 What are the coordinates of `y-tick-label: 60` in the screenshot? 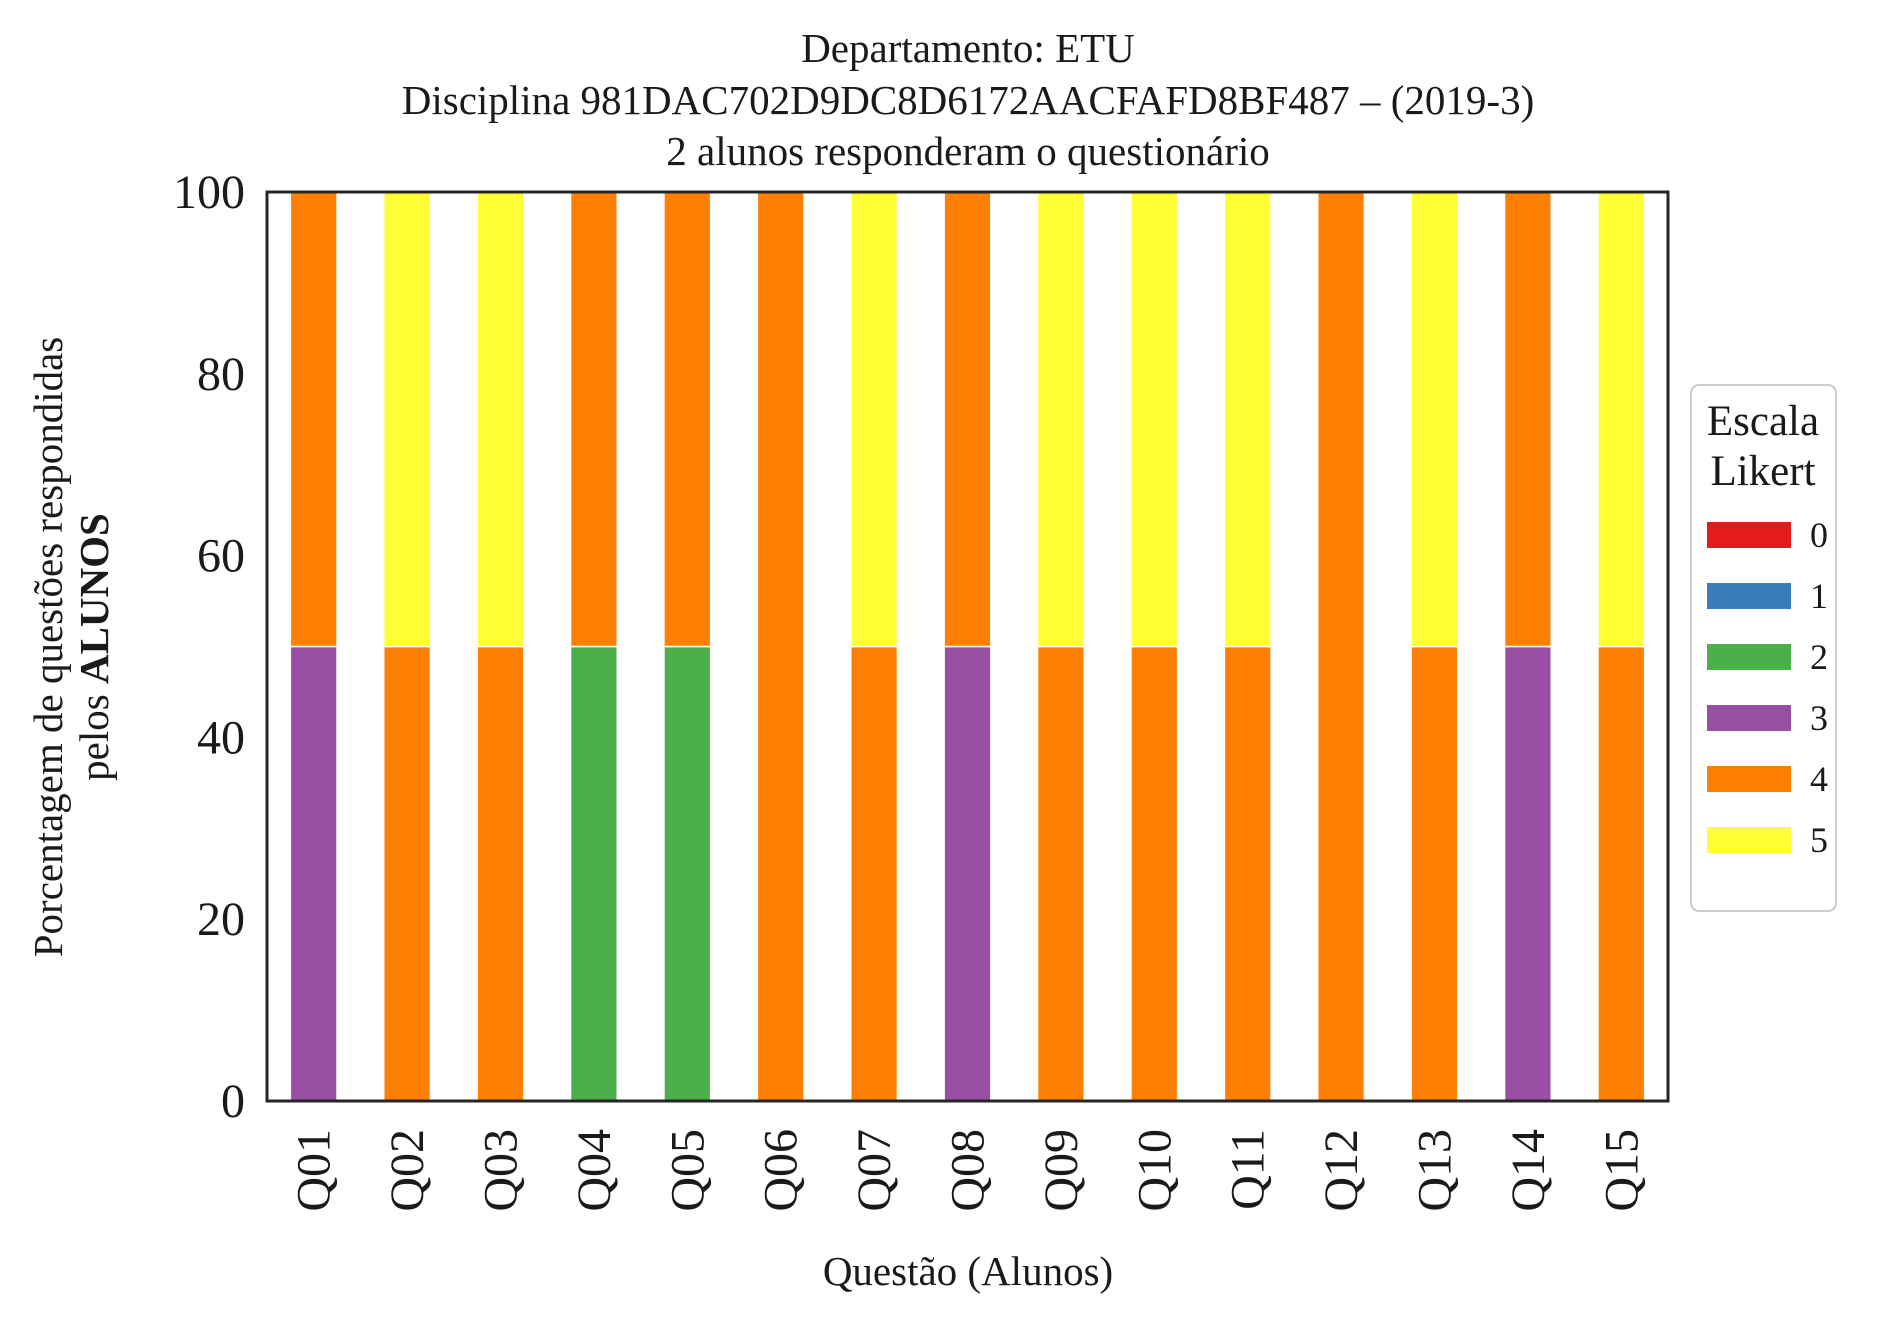 It's located at (221, 556).